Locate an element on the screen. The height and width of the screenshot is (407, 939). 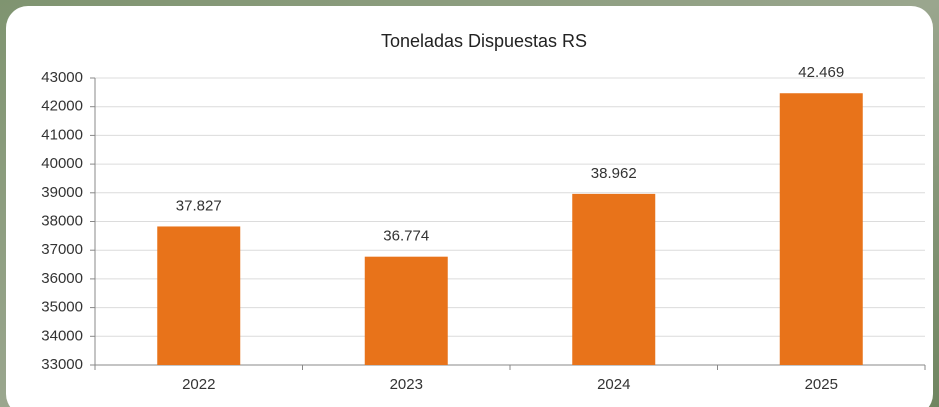
x-tick-label: 2023 is located at coordinates (406, 384).